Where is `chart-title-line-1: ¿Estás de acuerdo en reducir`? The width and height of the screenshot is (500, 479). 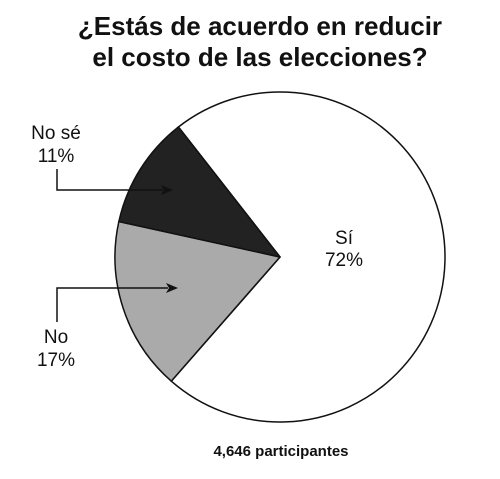 chart-title-line-1: ¿Estás de acuerdo en reducir is located at coordinates (260, 26).